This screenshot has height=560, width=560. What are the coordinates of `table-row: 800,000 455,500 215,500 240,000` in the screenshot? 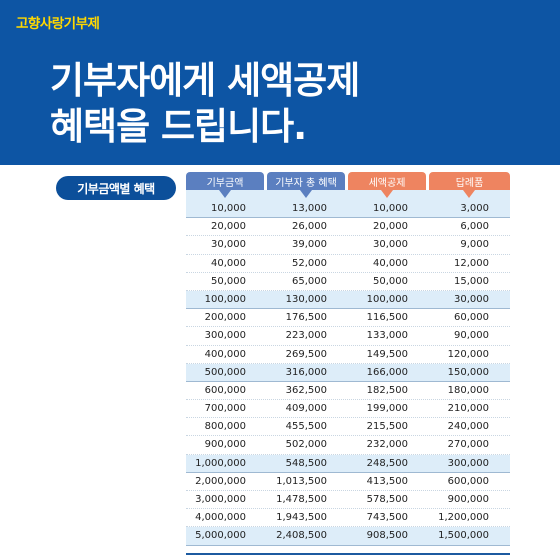 It's located at (348, 427).